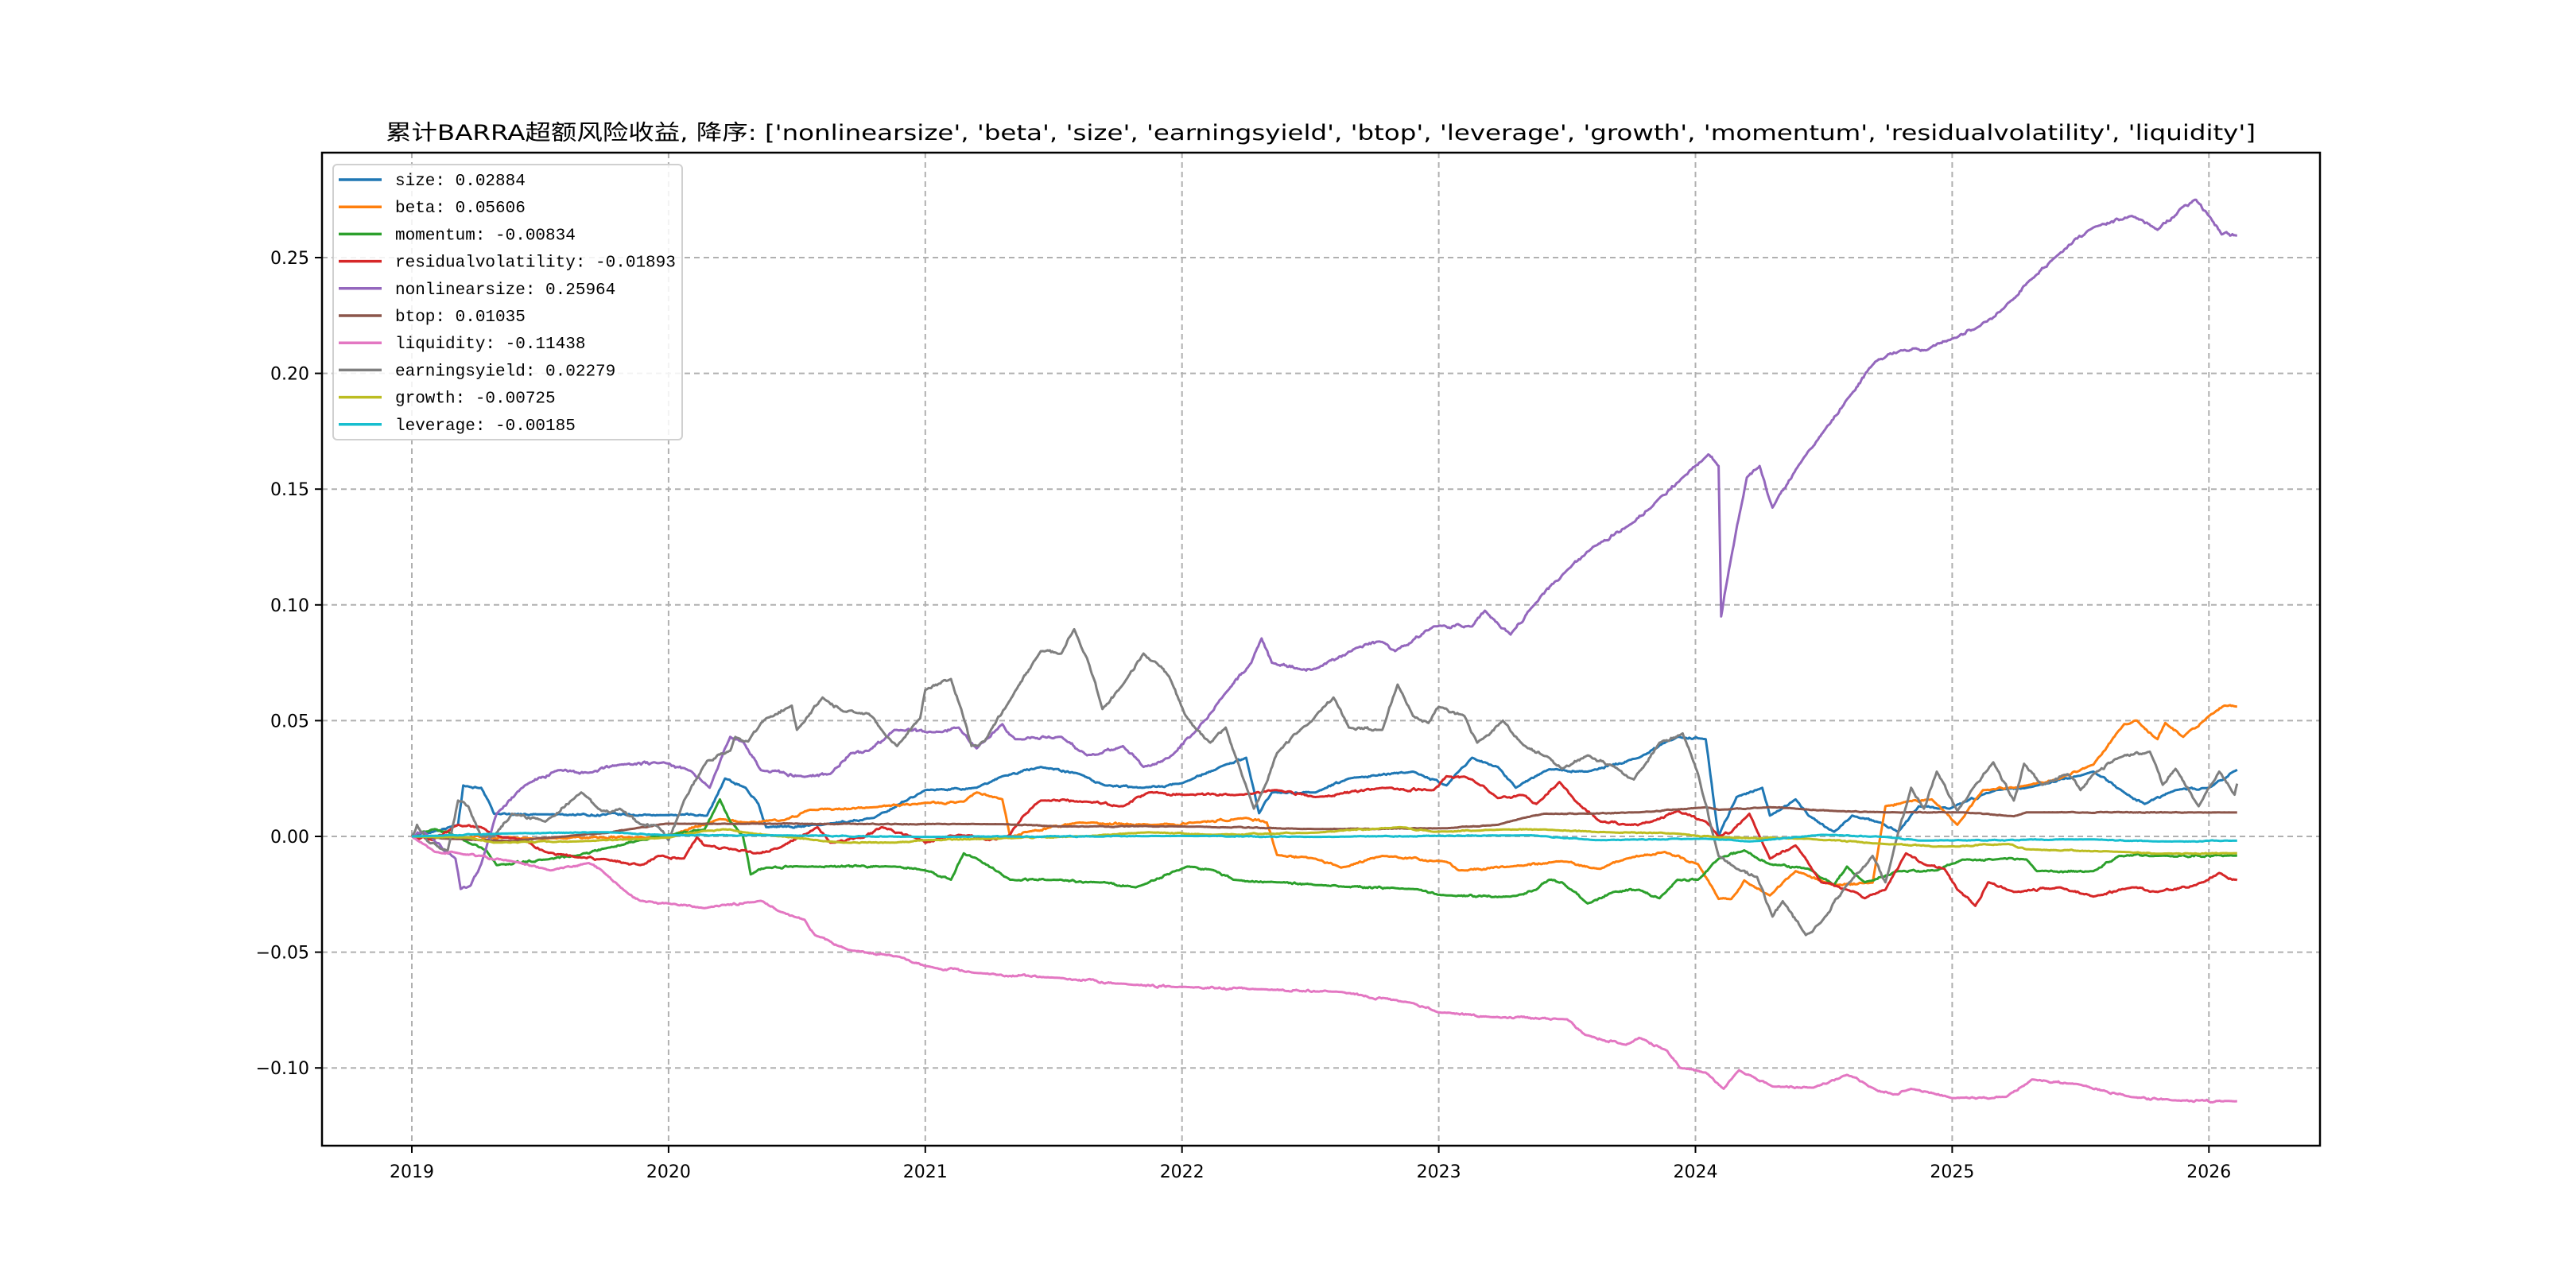 This screenshot has width=2576, height=1288. What do you see at coordinates (505, 372) in the screenshot?
I see `legend-label-earningsyield: earningsyield: 0.02279` at bounding box center [505, 372].